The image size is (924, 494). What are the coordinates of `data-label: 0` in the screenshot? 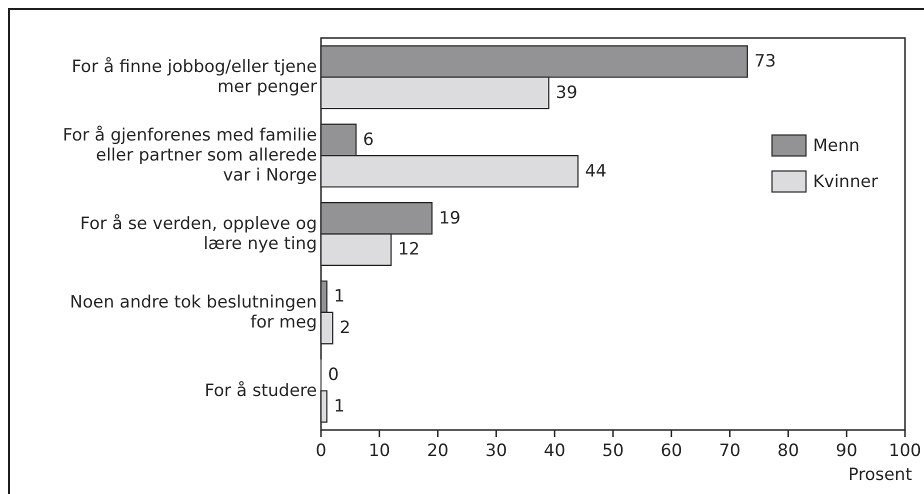 It's located at (333, 375).